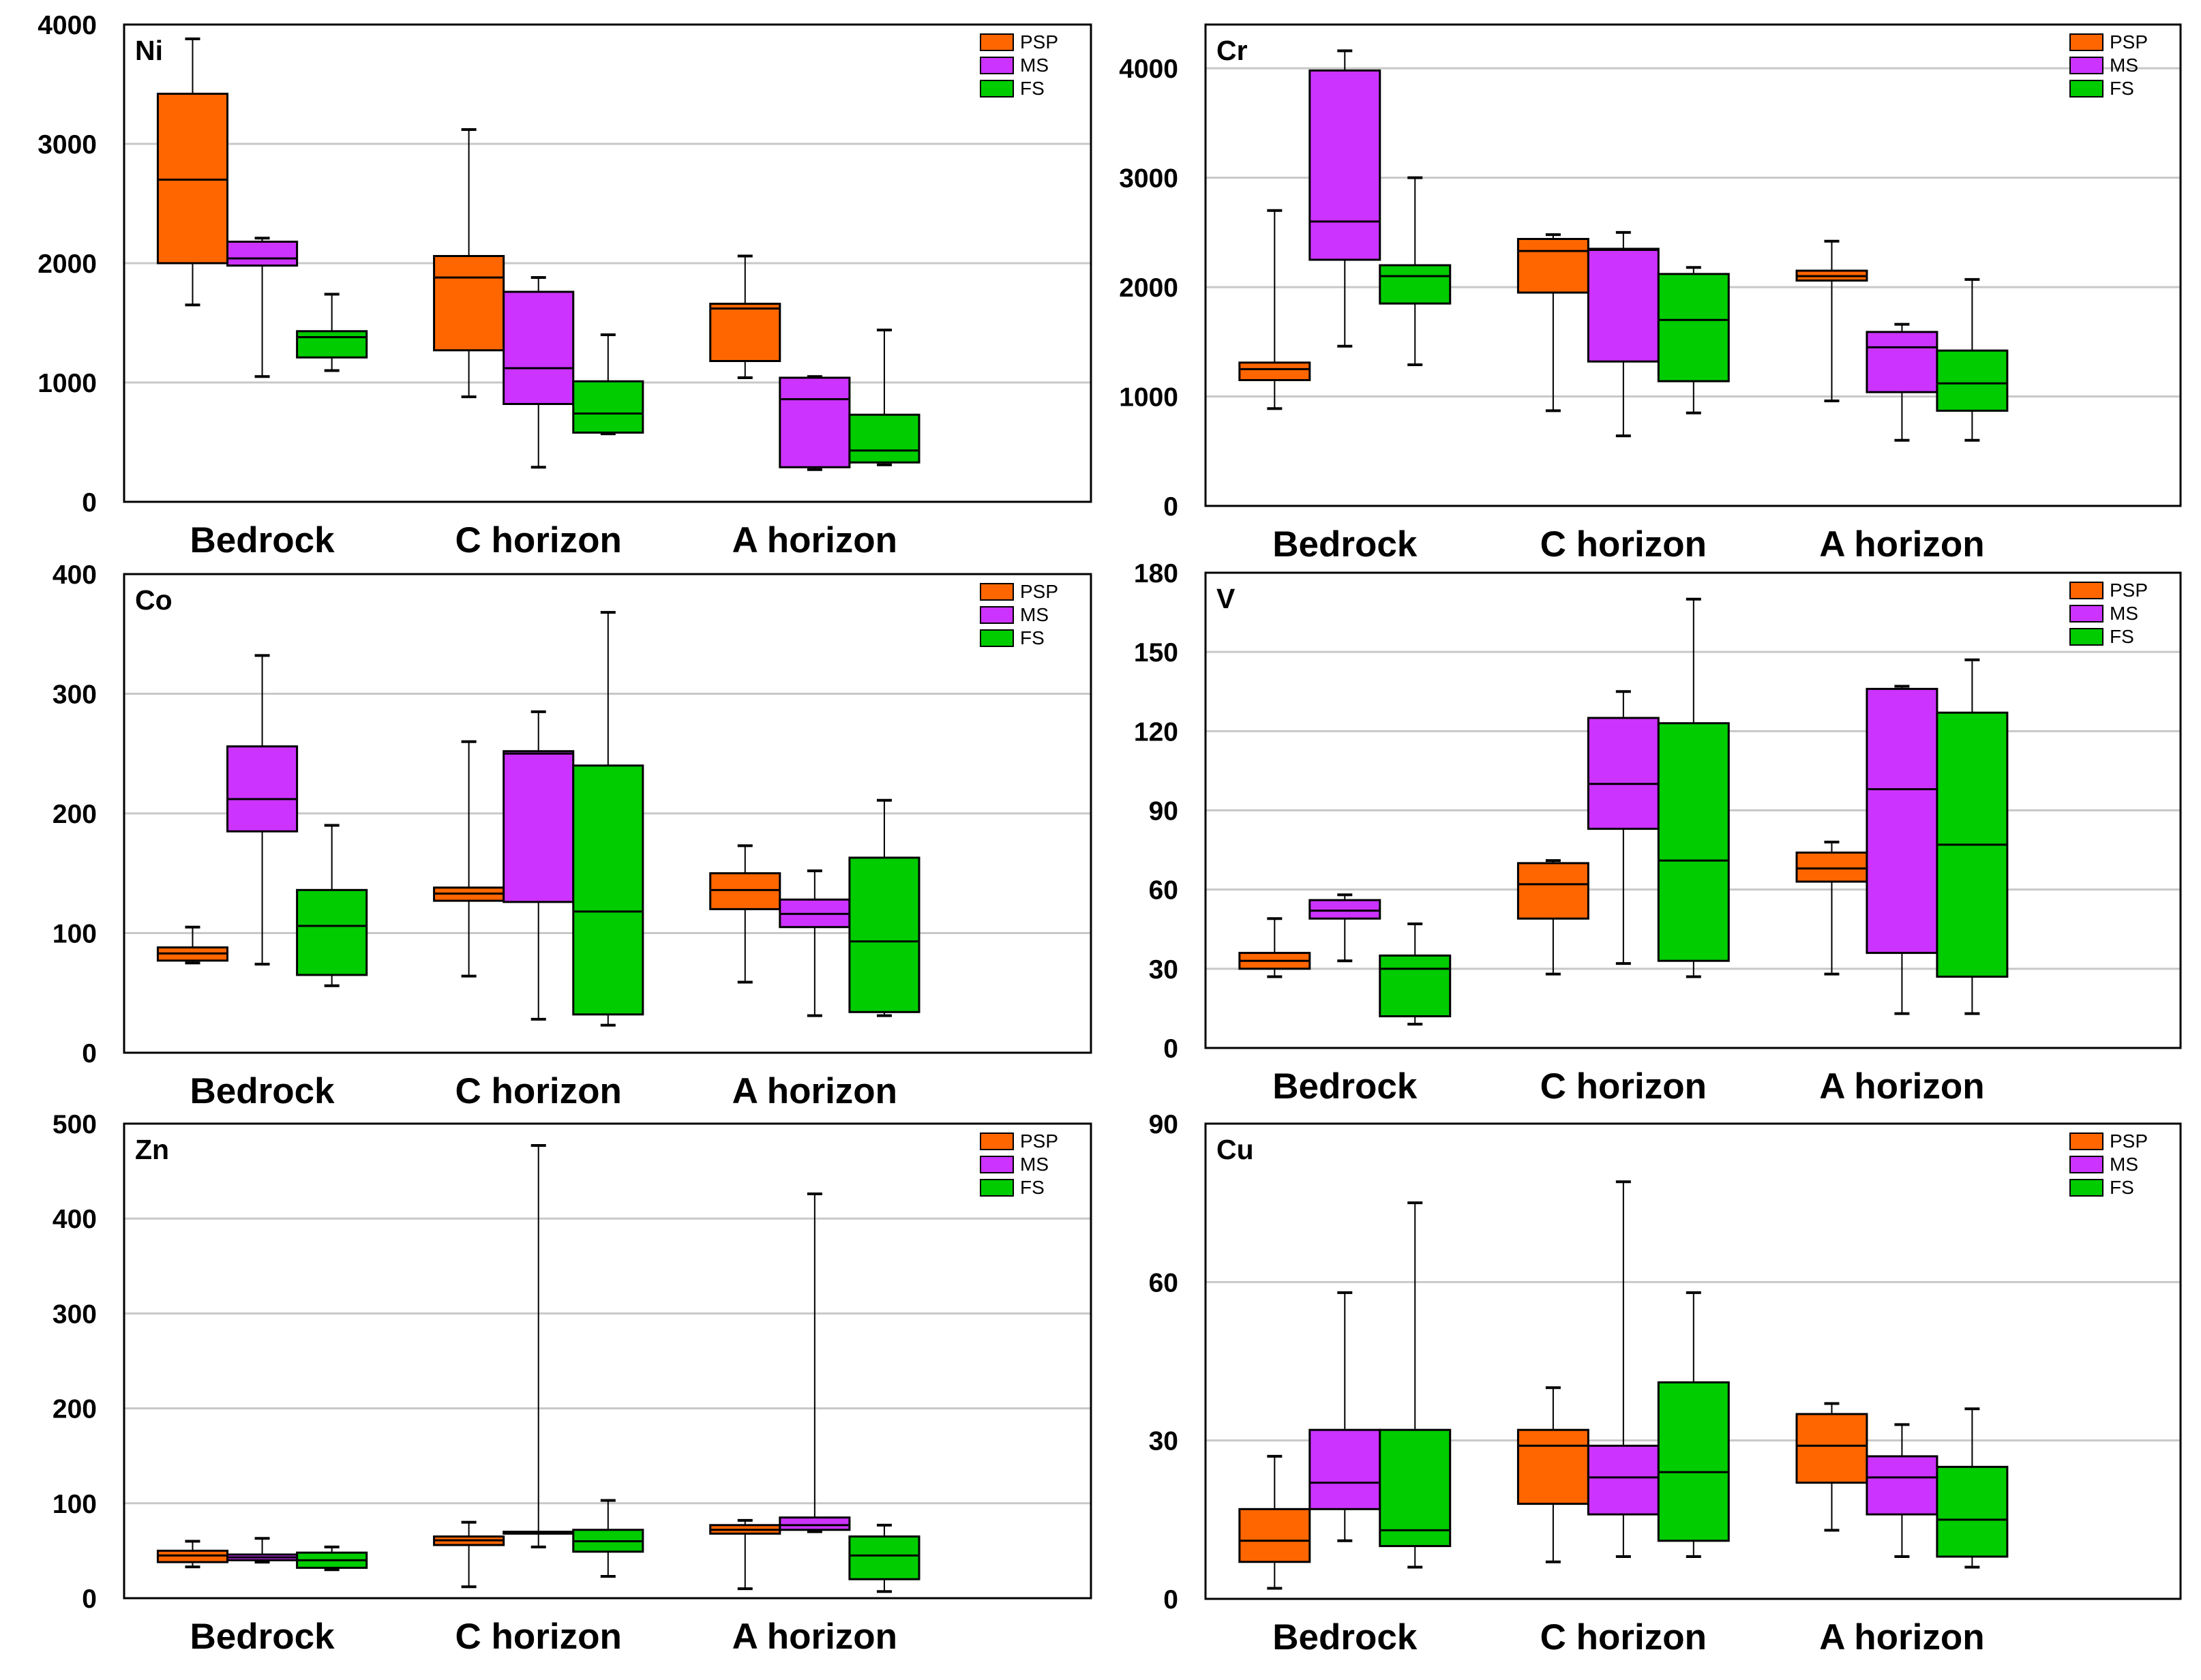 The height and width of the screenshot is (1680, 2201). I want to click on y-tick-label: 4000, so click(1148, 69).